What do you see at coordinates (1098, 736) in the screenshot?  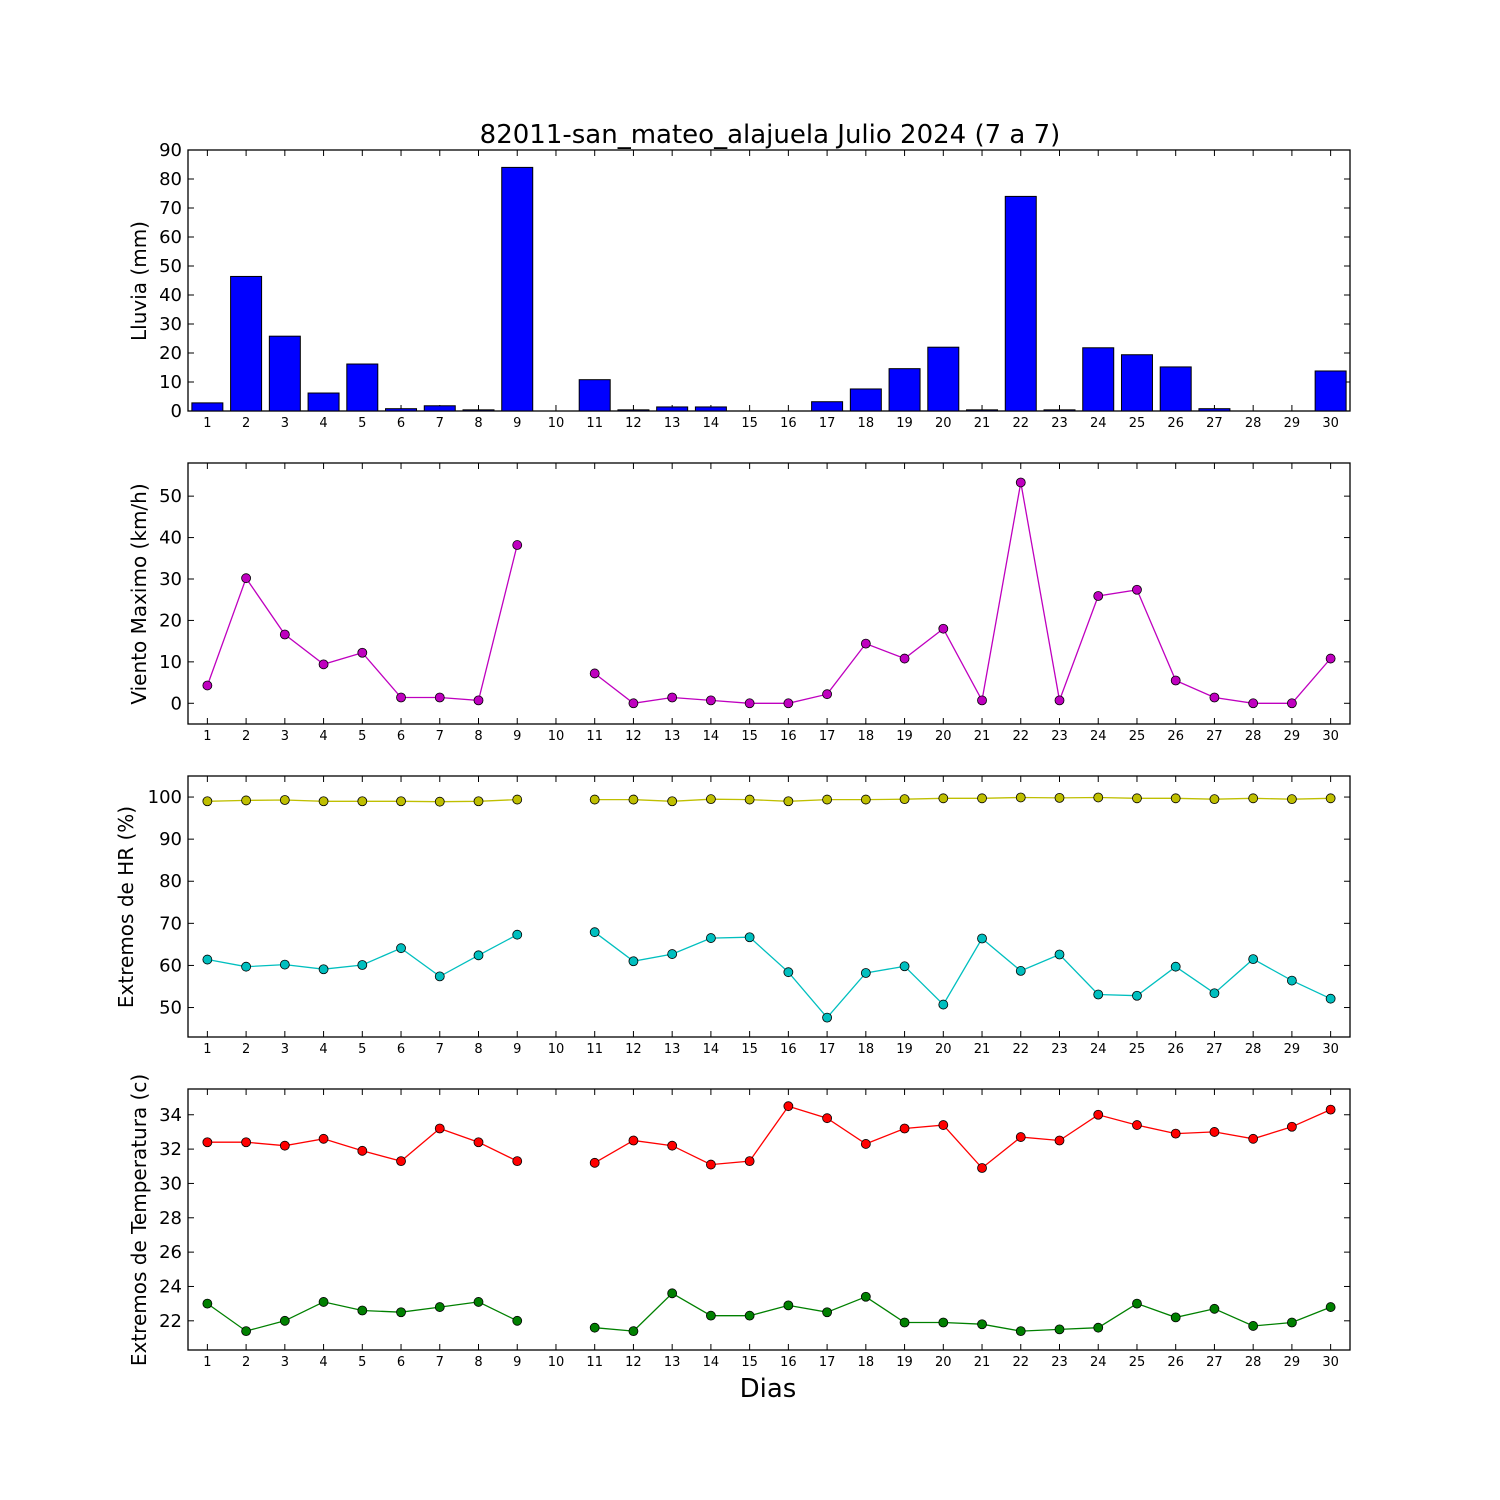 I see `wind-x-tick-label: 24` at bounding box center [1098, 736].